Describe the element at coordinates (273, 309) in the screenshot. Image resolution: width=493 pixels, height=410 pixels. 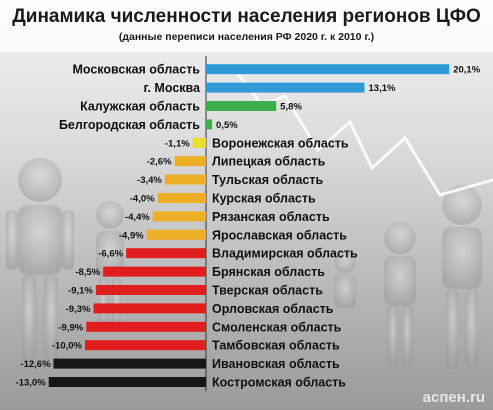
I see `category-label: Орловская область` at that location.